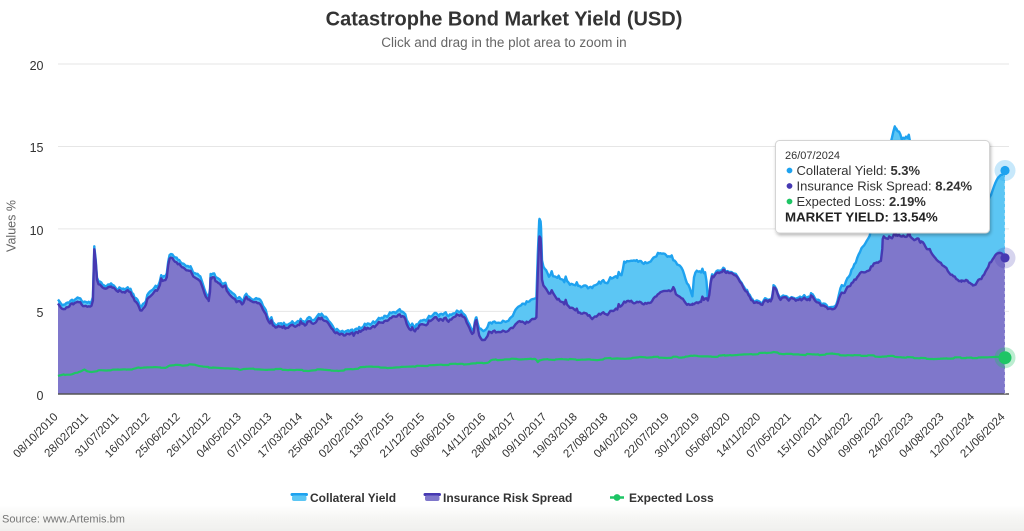 The width and height of the screenshot is (1024, 531). I want to click on svg-text: Insurance Risk Spread: 8.24%, so click(885, 186).